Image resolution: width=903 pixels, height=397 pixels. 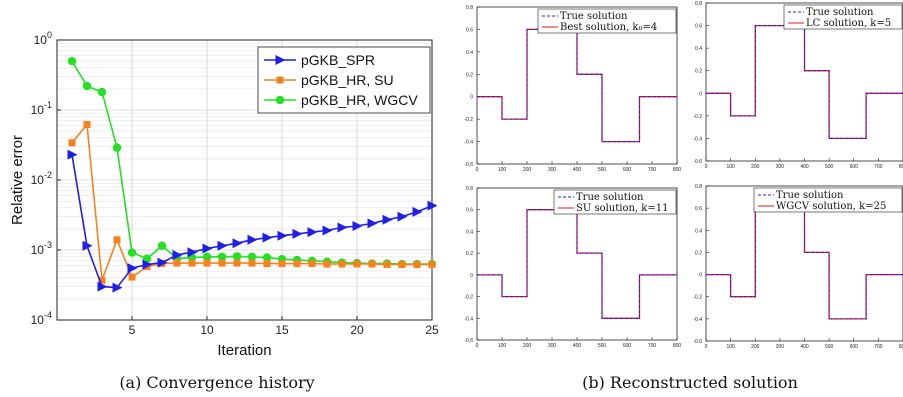 I want to click on caption-a: (a) Convergence history, so click(x=216, y=382).